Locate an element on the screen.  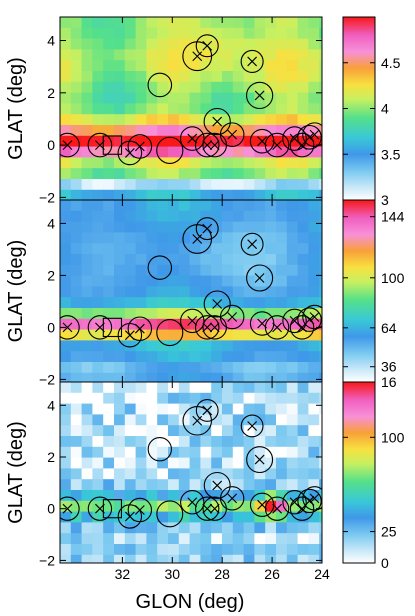
sources-top is located at coordinates (191, 100).